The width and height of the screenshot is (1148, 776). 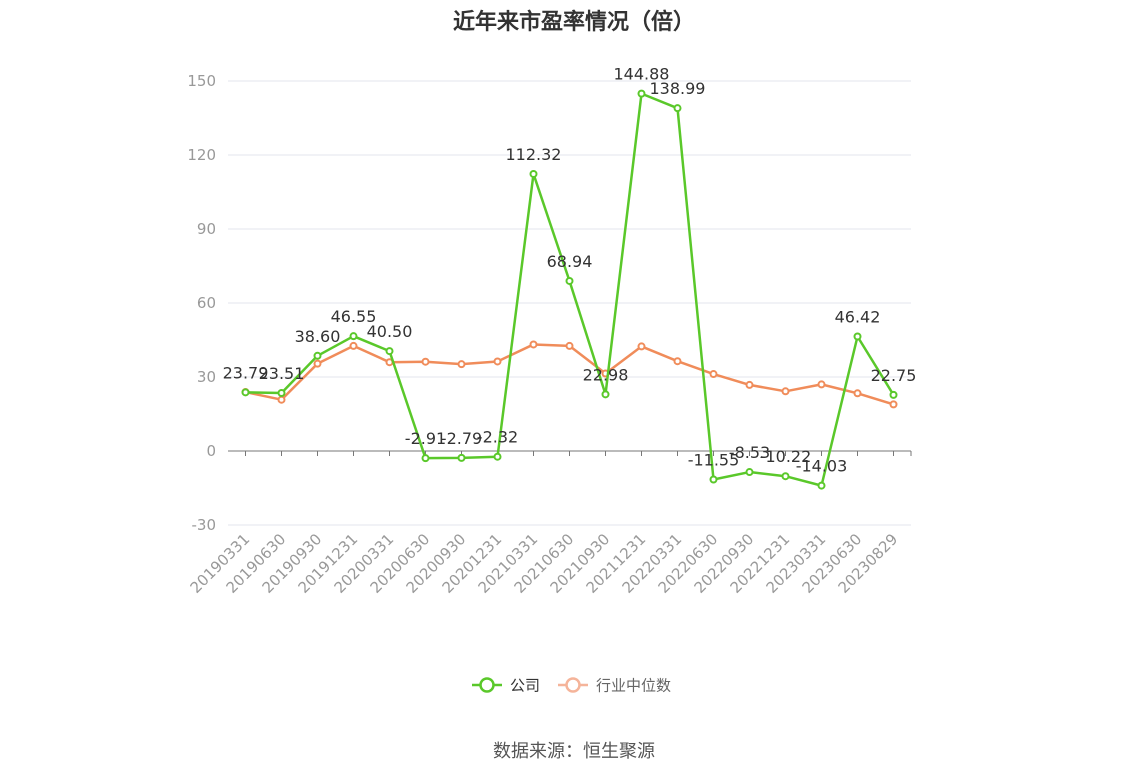 I want to click on data-label: 22.98, so click(x=606, y=374).